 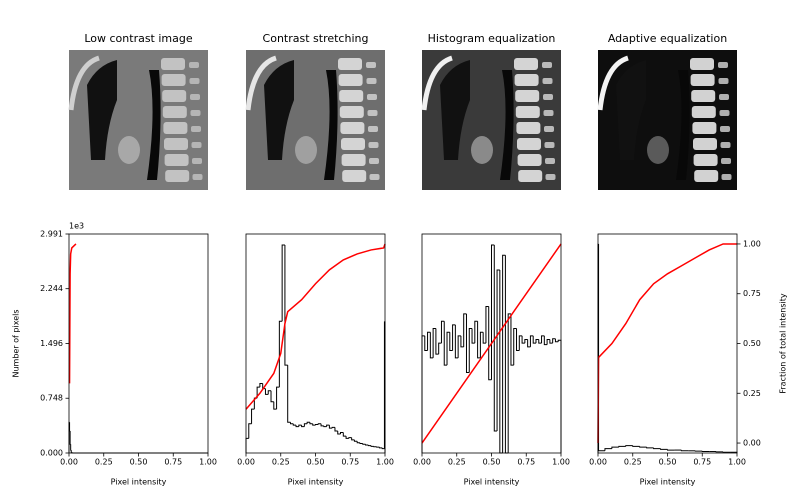 What do you see at coordinates (51, 288) in the screenshot?
I see `y-tick-label: 2.244` at bounding box center [51, 288].